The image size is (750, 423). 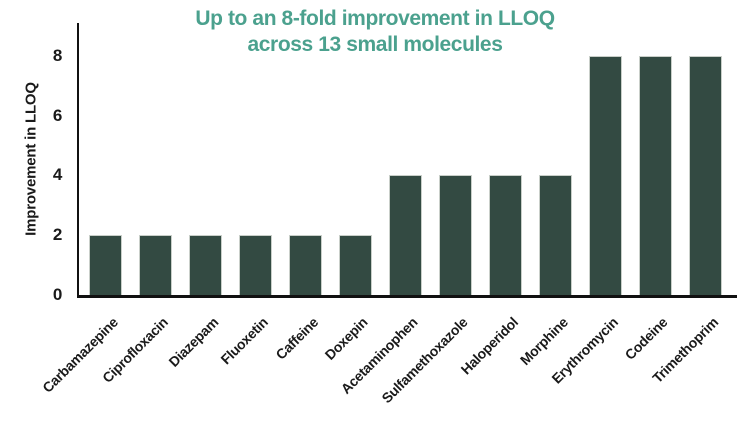 What do you see at coordinates (424, 360) in the screenshot?
I see `x-tick-label: Sulfamethoxazole` at bounding box center [424, 360].